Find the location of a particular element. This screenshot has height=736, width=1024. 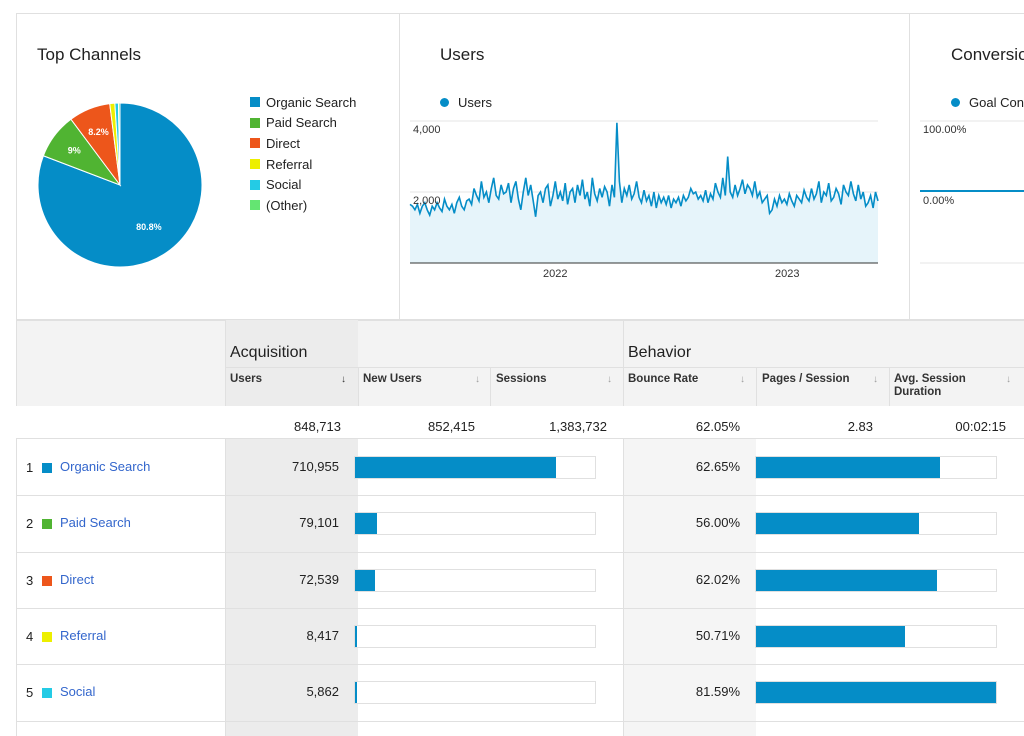

row-channel-link: Organic Search is located at coordinates (105, 467).